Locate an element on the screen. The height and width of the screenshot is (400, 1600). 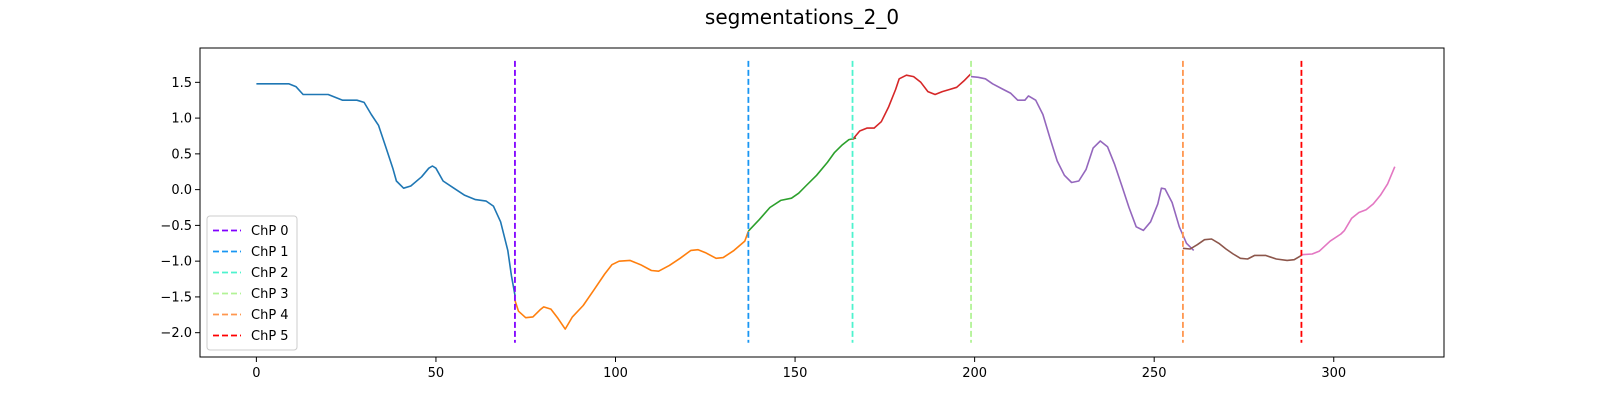
legend-label: ChP 2 is located at coordinates (270, 273).